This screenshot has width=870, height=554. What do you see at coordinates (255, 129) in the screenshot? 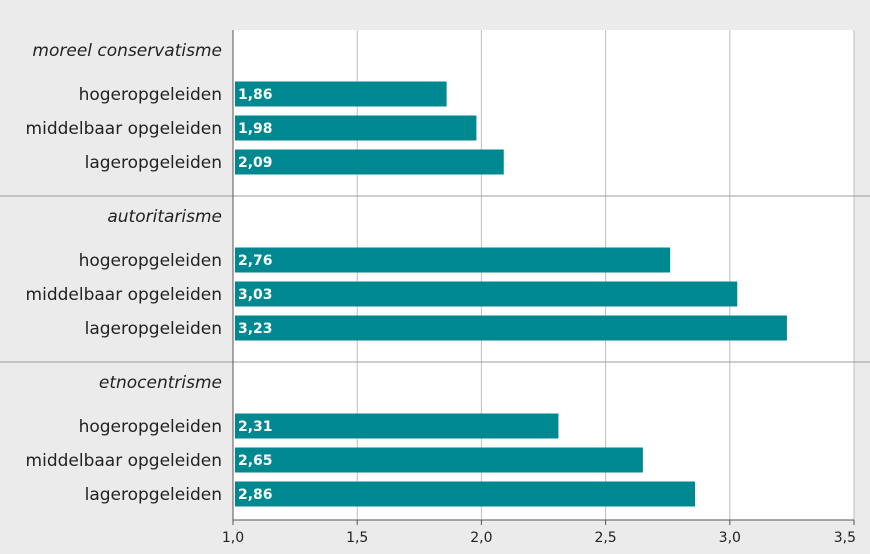
I see `bar-value-label: 1,98` at bounding box center [255, 129].